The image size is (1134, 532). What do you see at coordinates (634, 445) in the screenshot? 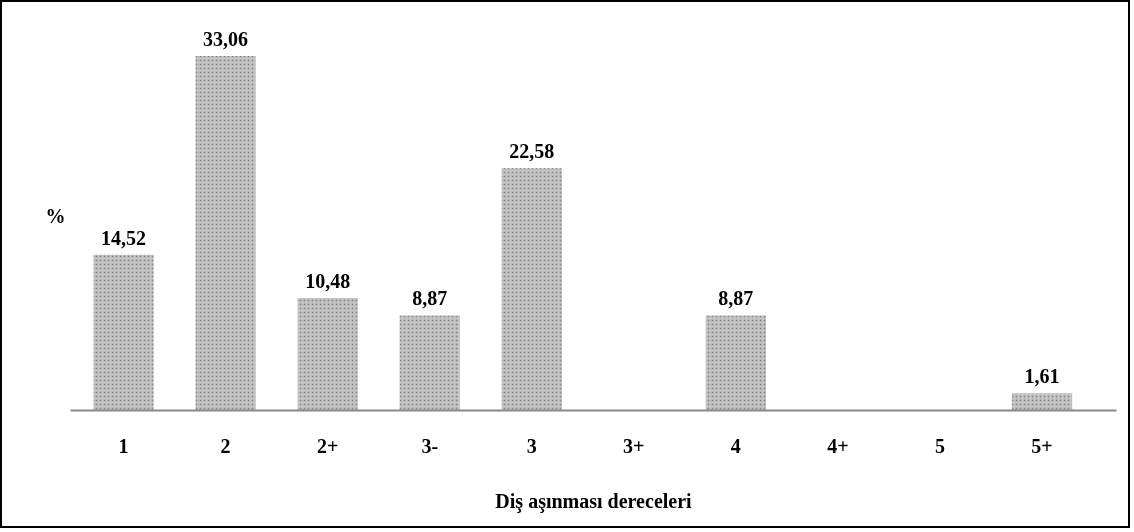
I see `x-tick-label: 3+` at bounding box center [634, 445].